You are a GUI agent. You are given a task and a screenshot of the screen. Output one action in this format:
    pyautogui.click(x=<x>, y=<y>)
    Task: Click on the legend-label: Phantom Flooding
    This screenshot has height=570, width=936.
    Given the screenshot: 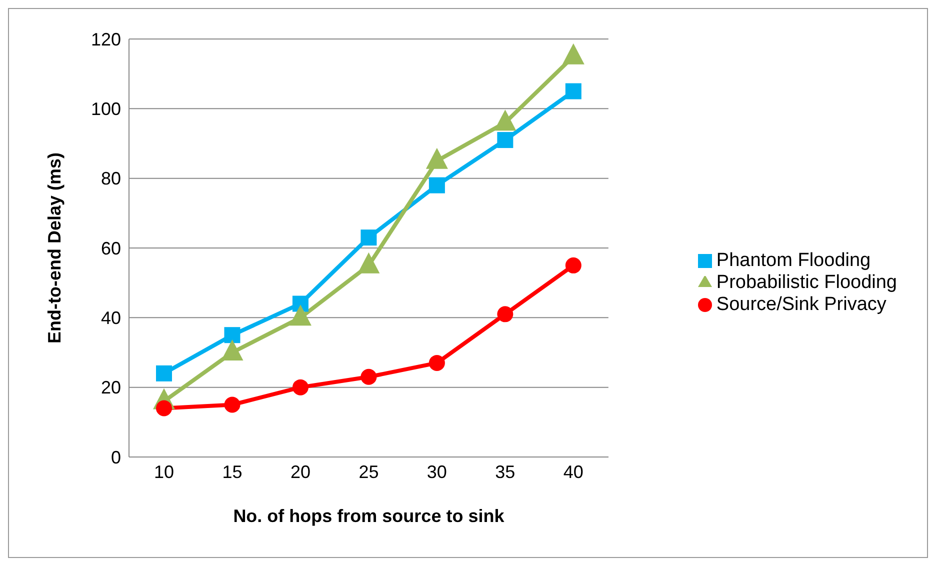 What is the action you would take?
    pyautogui.click(x=793, y=260)
    